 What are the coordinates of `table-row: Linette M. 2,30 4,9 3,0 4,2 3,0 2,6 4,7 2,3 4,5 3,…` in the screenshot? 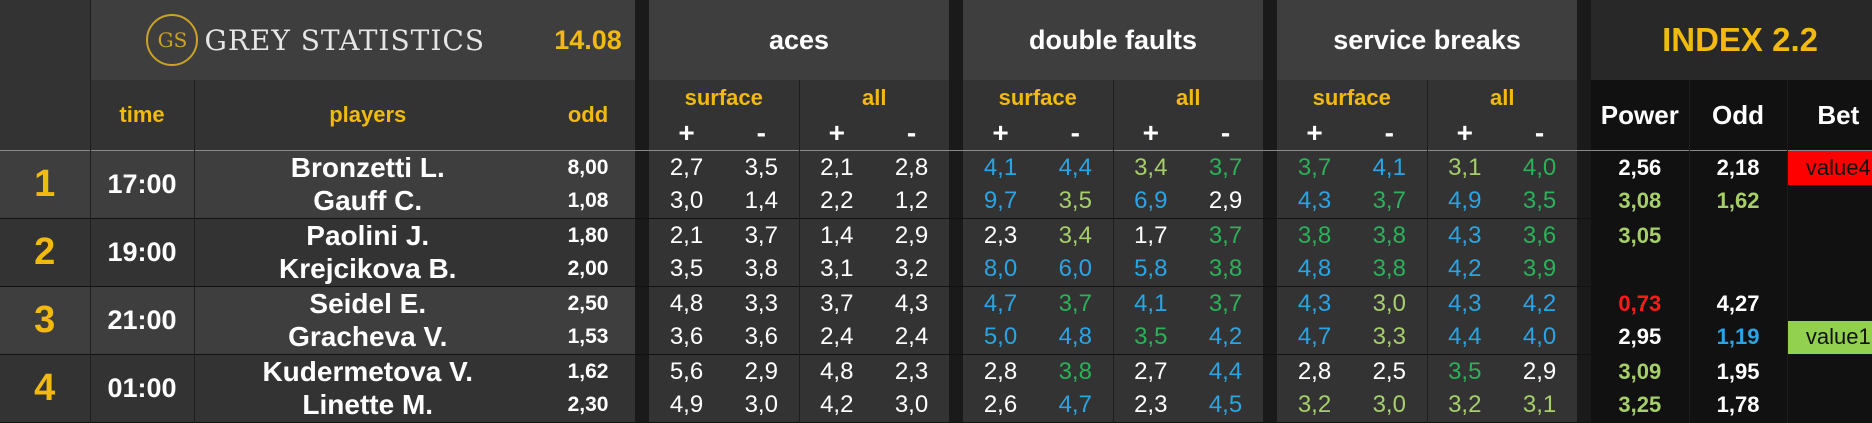 It's located at (936, 405).